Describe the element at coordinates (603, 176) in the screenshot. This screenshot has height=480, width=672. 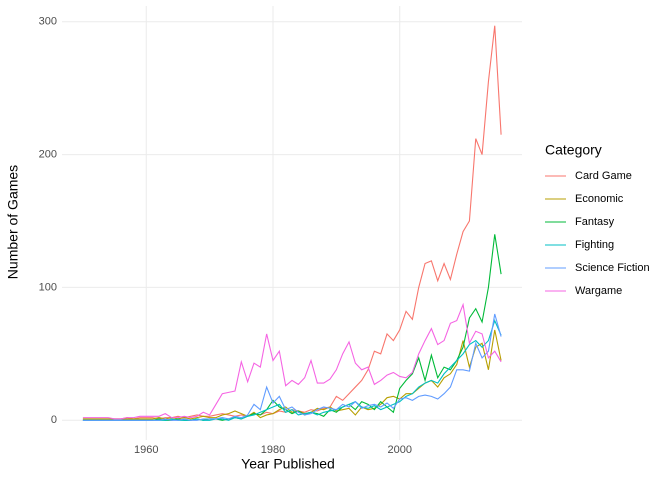
I see `legend-label: Card Game` at that location.